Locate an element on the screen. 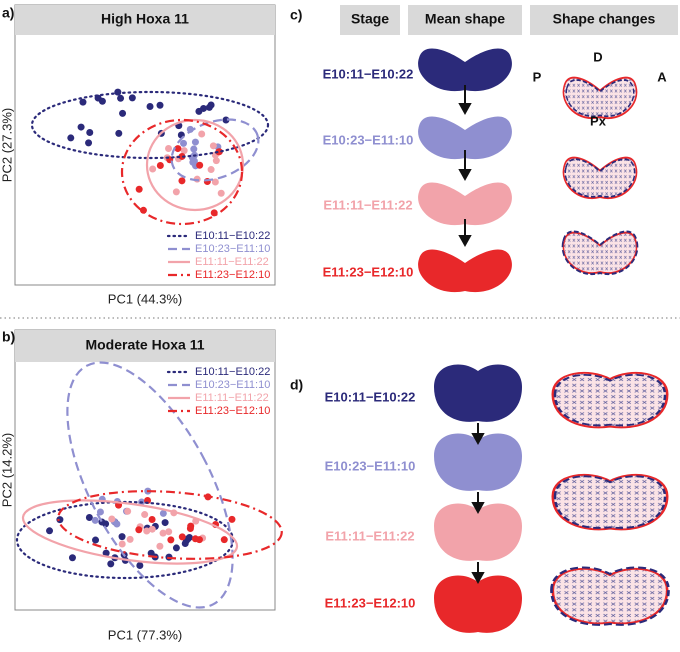  landmark: D is located at coordinates (597, 56).